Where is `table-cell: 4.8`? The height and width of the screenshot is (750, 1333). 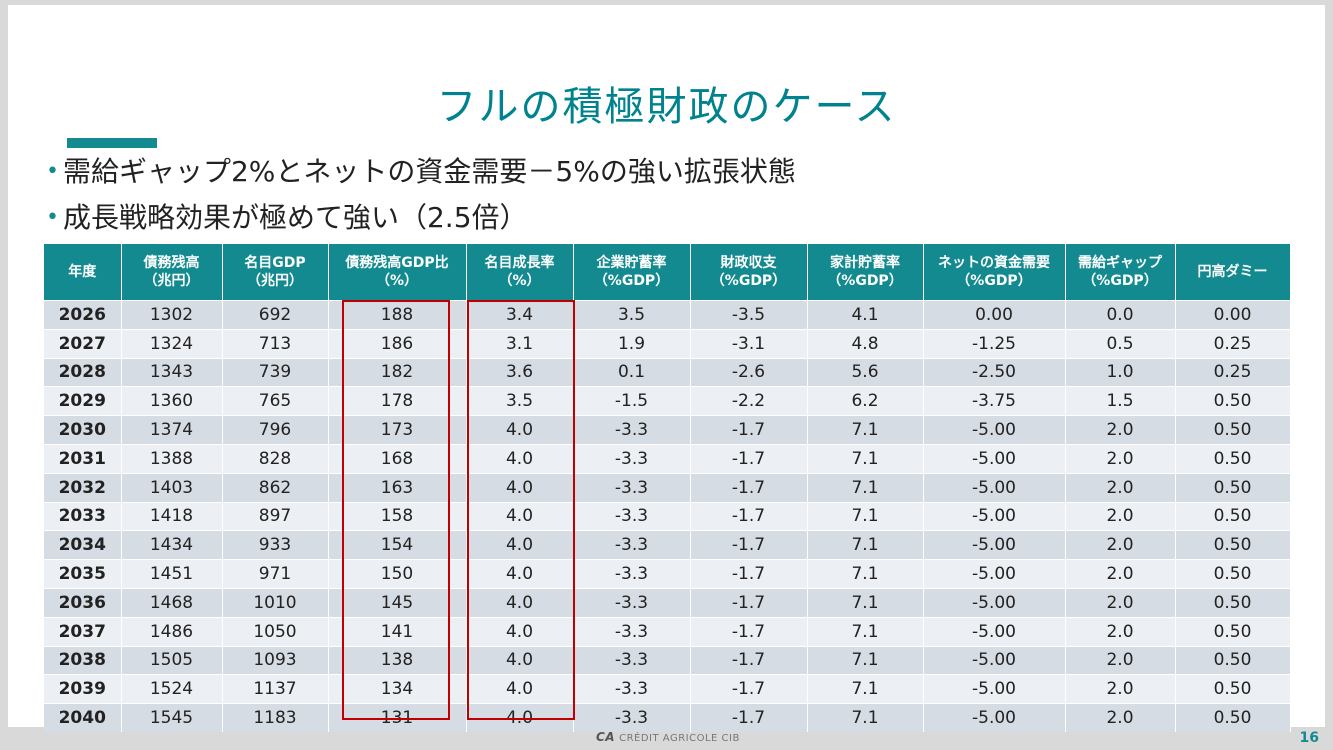
table-cell: 4.8 is located at coordinates (865, 343).